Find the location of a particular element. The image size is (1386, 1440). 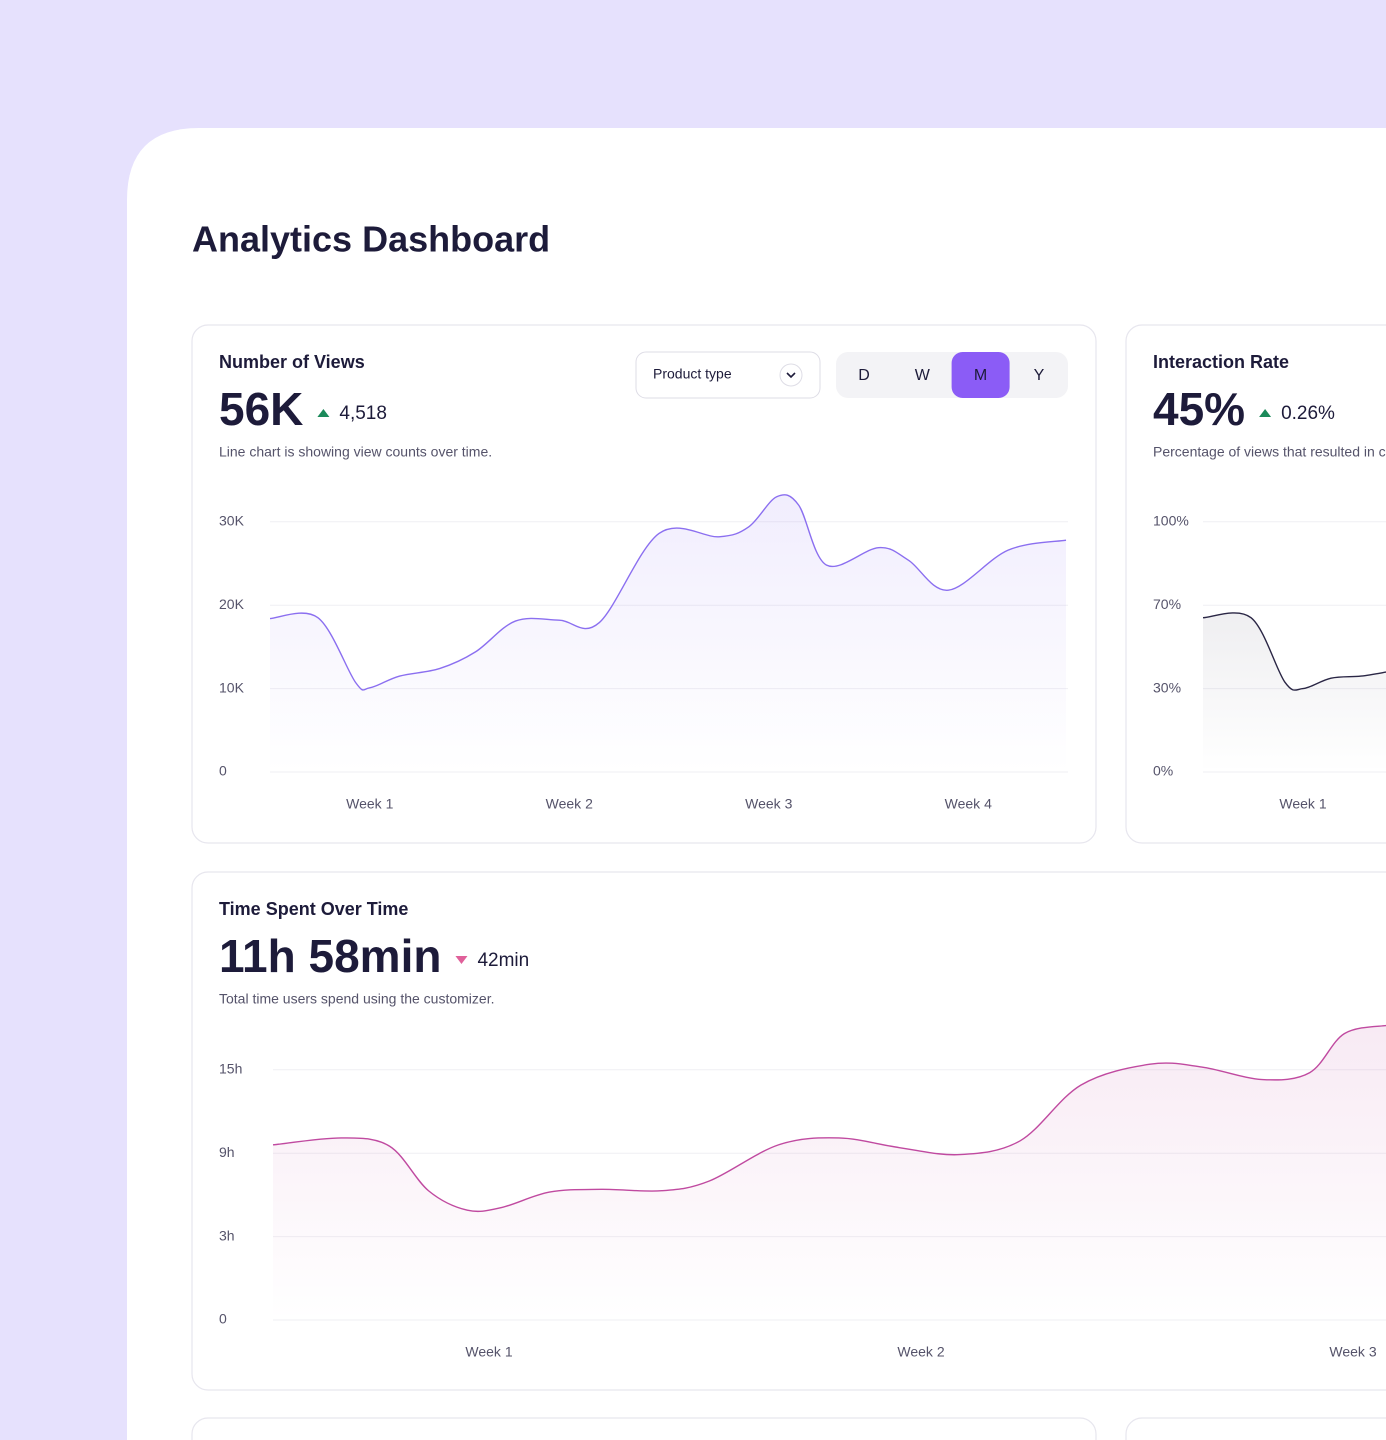

chevron is located at coordinates (791, 375).